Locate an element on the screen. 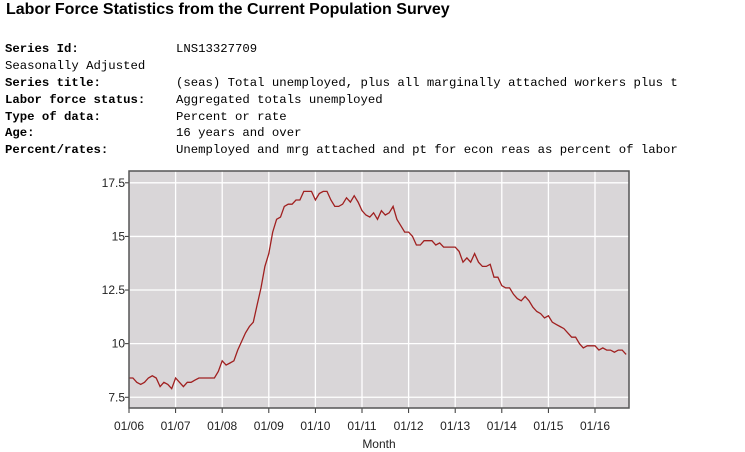 This screenshot has height=452, width=745. x-tick-label: 01/07 is located at coordinates (176, 426).